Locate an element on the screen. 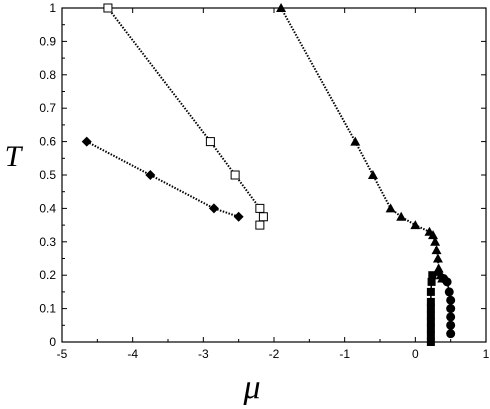  series-filled-diamond is located at coordinates (162, 179).